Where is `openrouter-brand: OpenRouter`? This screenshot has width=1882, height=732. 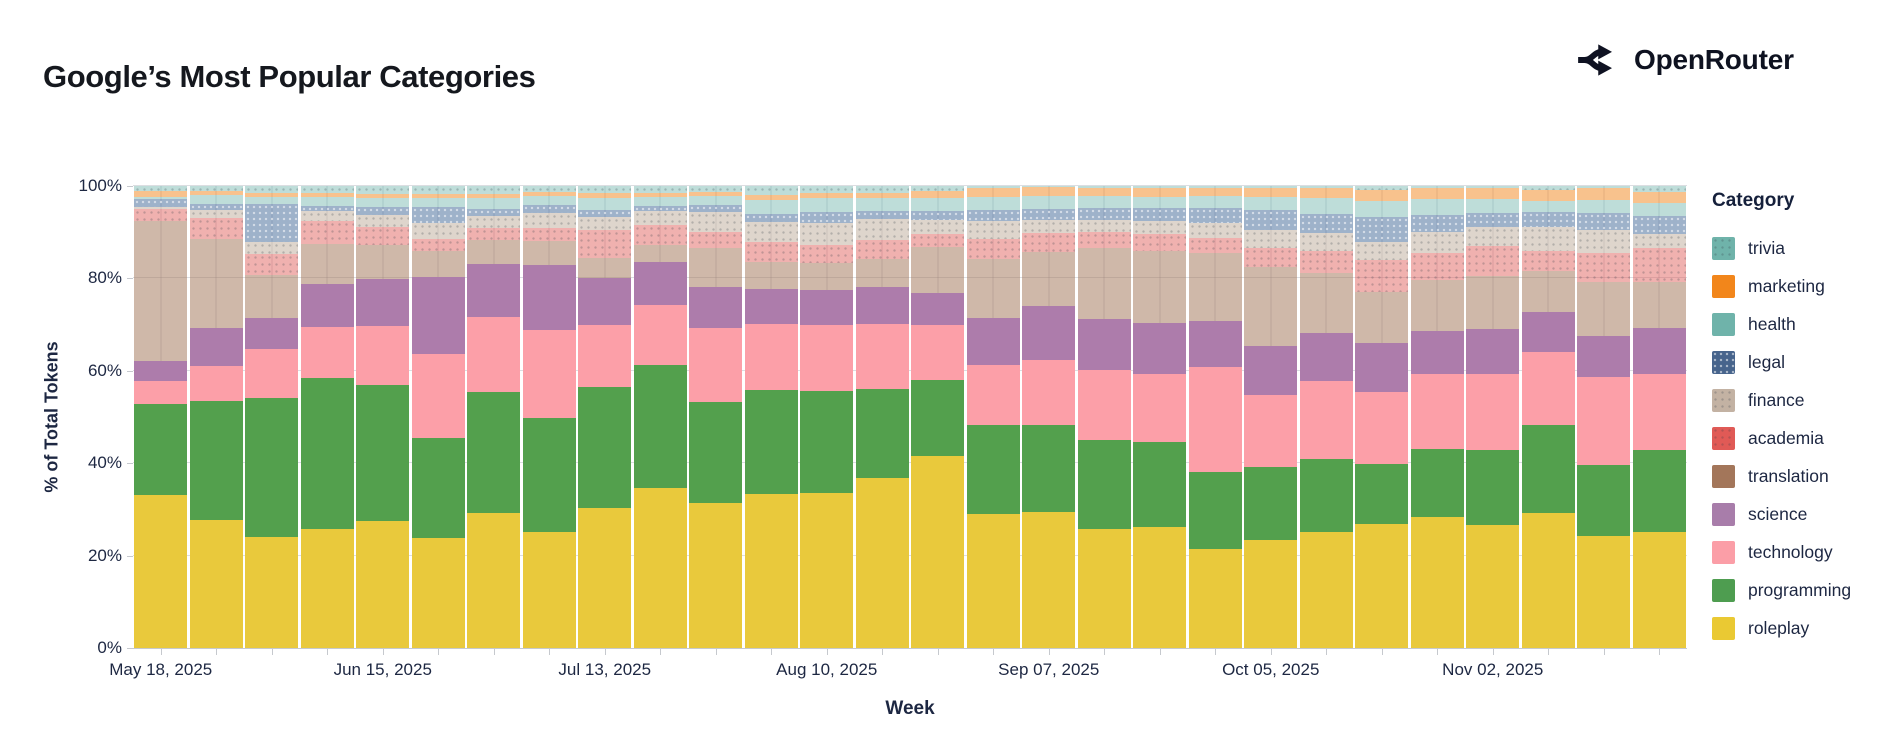
openrouter-brand: OpenRouter is located at coordinates (1684, 60).